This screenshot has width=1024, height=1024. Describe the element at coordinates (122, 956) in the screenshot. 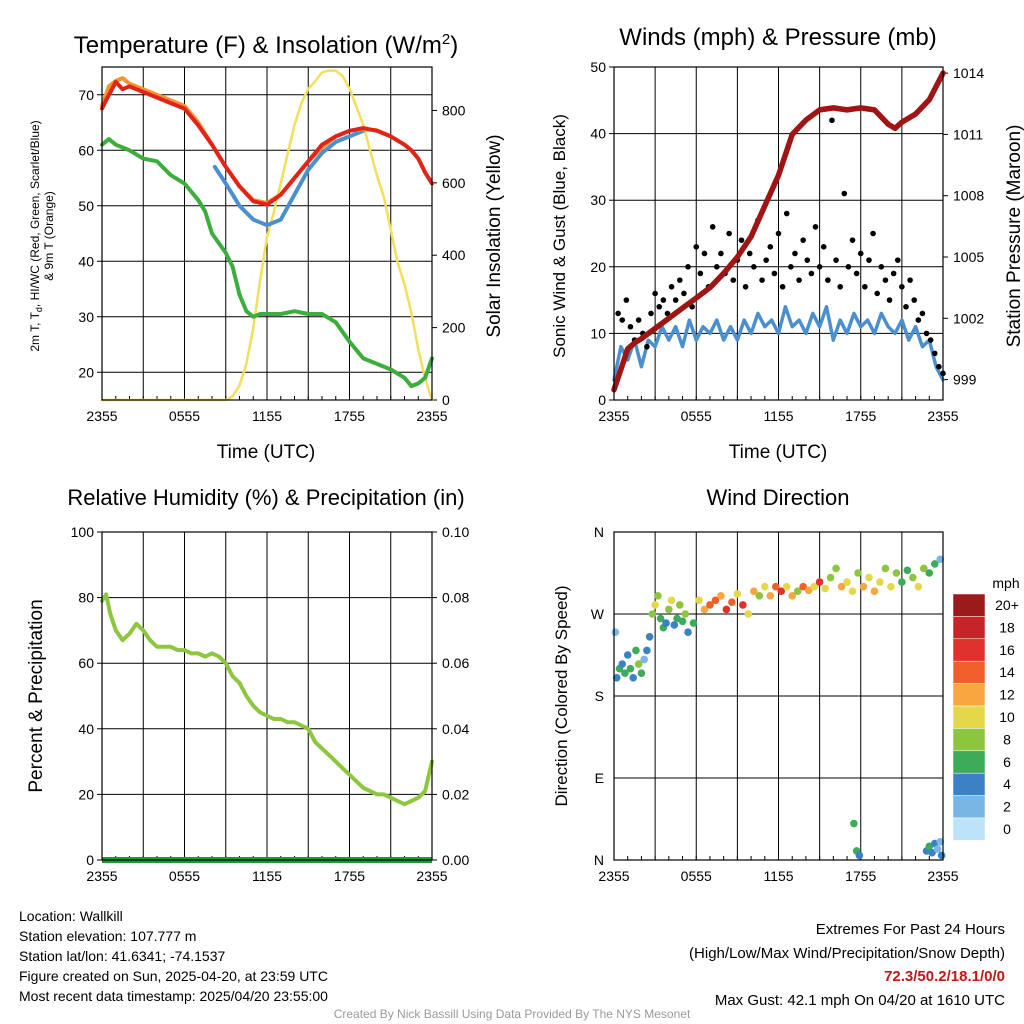

I see `station-latlon: Station lat/lon: 41.6341; -74.1537` at that location.